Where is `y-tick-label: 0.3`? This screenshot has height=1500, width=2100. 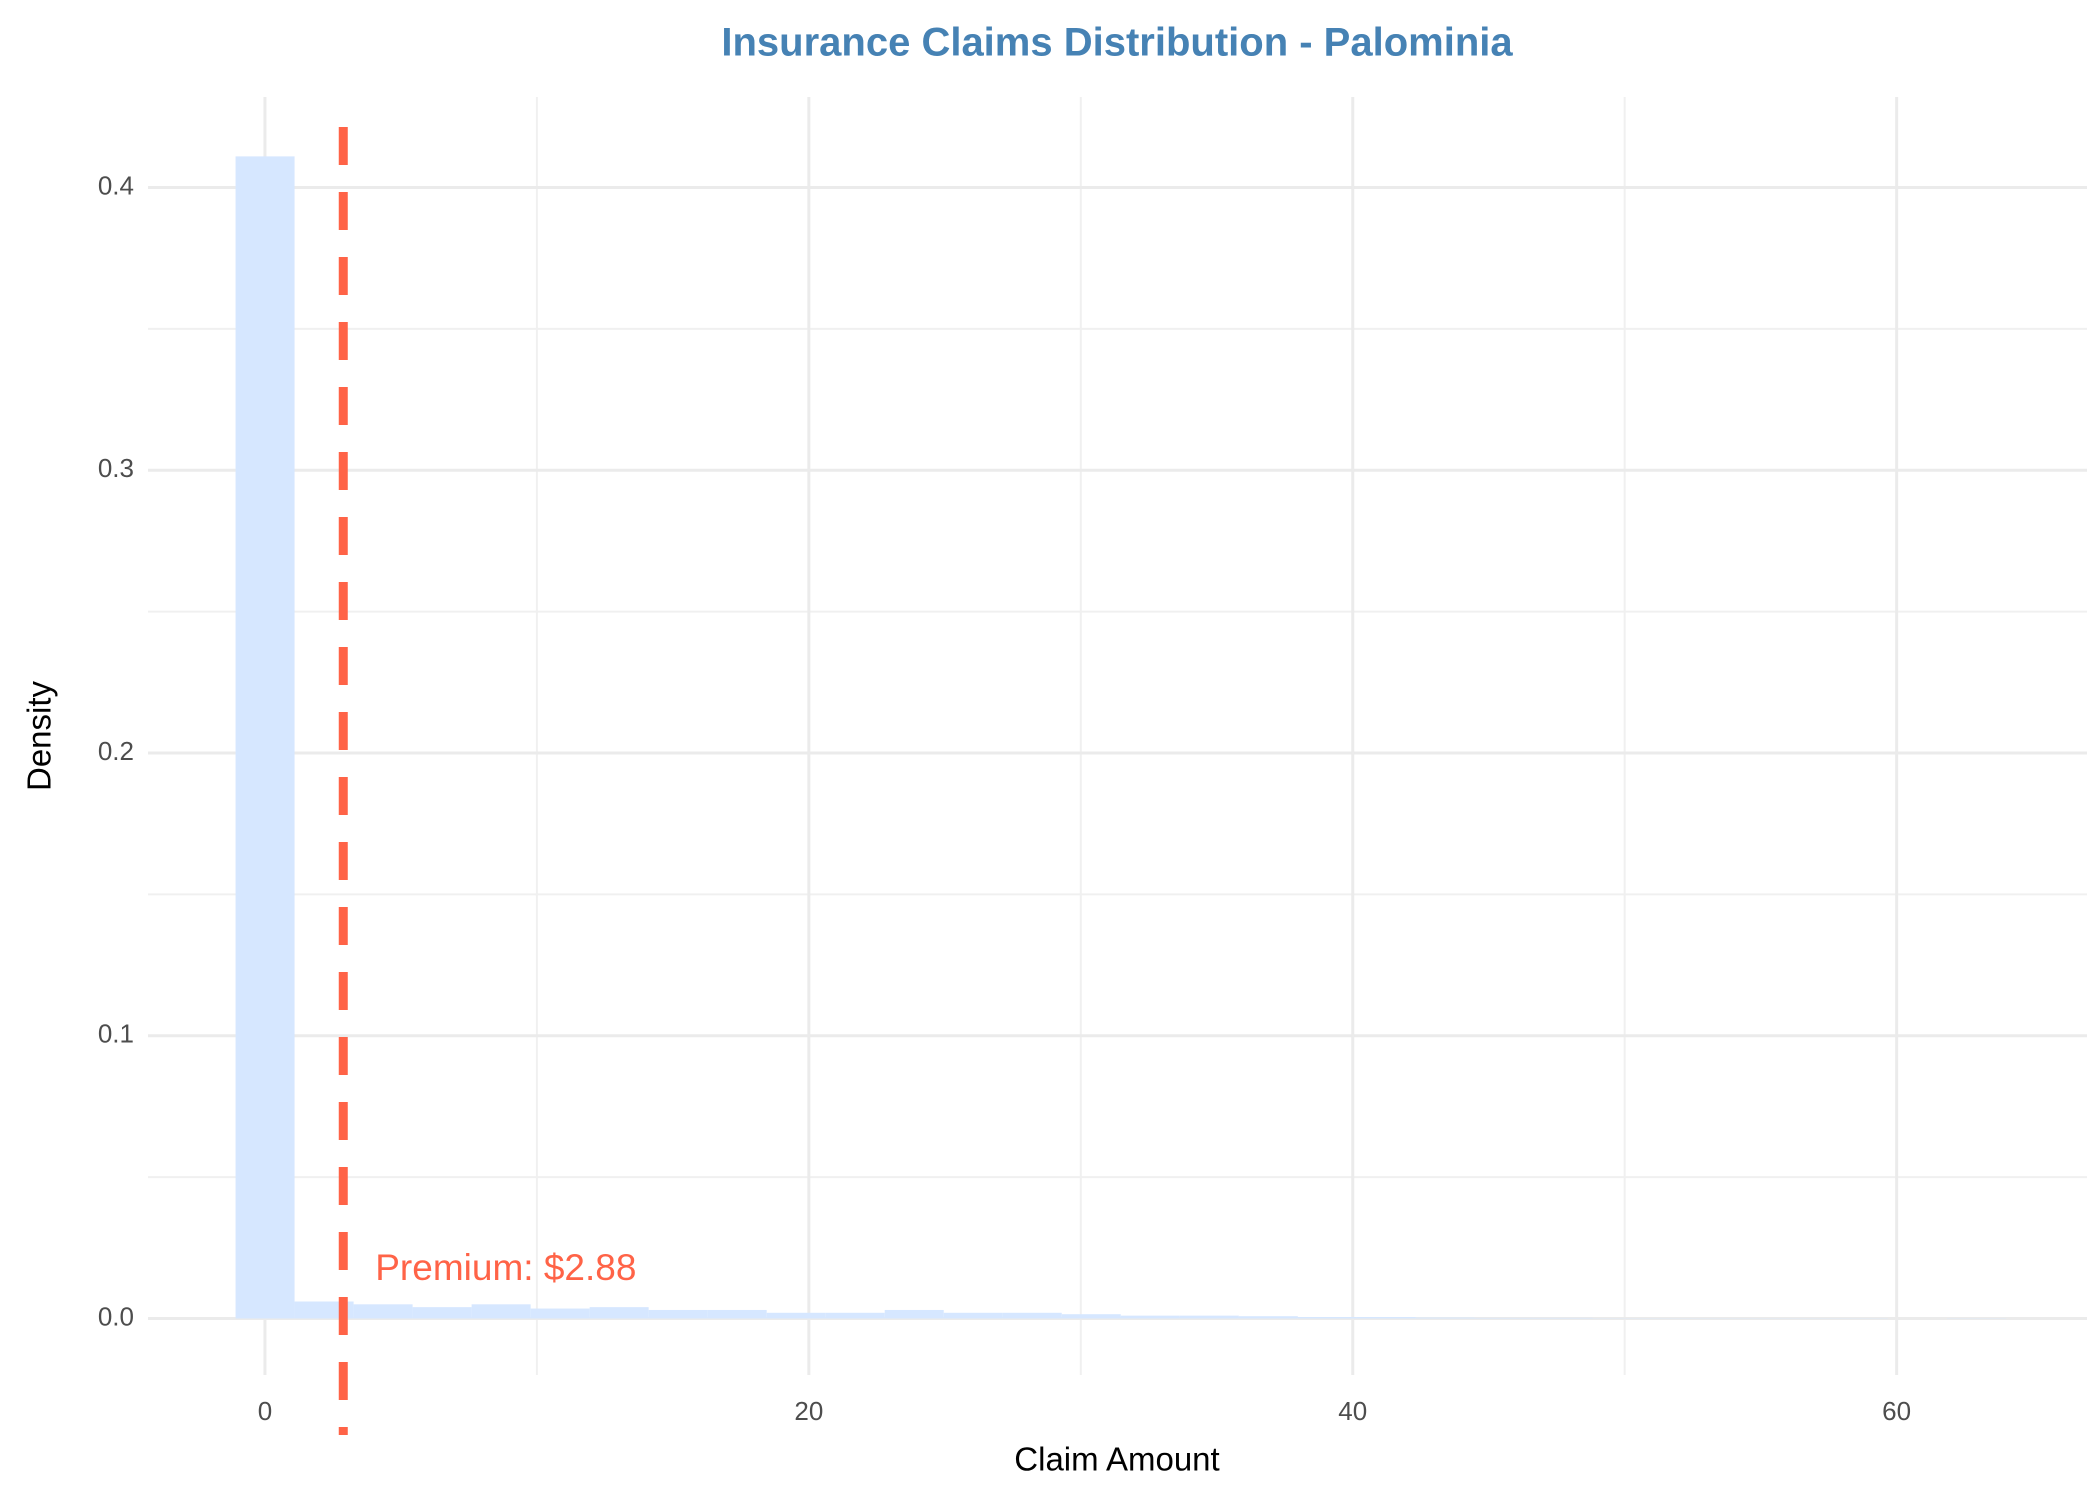
y-tick-label: 0.3 is located at coordinates (116, 468).